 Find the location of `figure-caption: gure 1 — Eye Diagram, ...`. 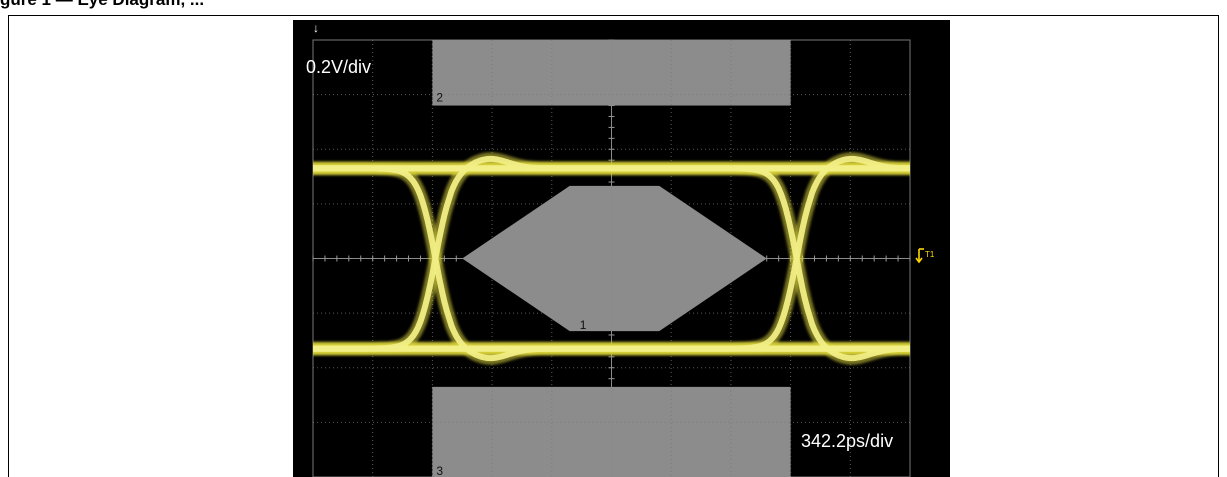

figure-caption: gure 1 — Eye Diagram, ... is located at coordinates (102, 4).